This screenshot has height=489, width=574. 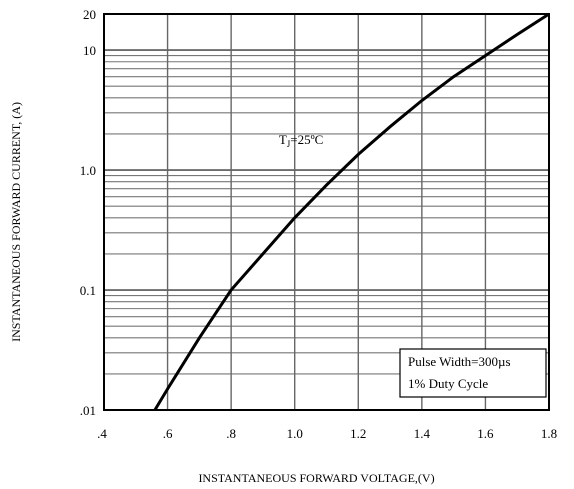 What do you see at coordinates (327, 433) in the screenshot?
I see `x-tick-labels: .4 .6 .8 1.0 1.2 1.4 1.6 1.8` at bounding box center [327, 433].